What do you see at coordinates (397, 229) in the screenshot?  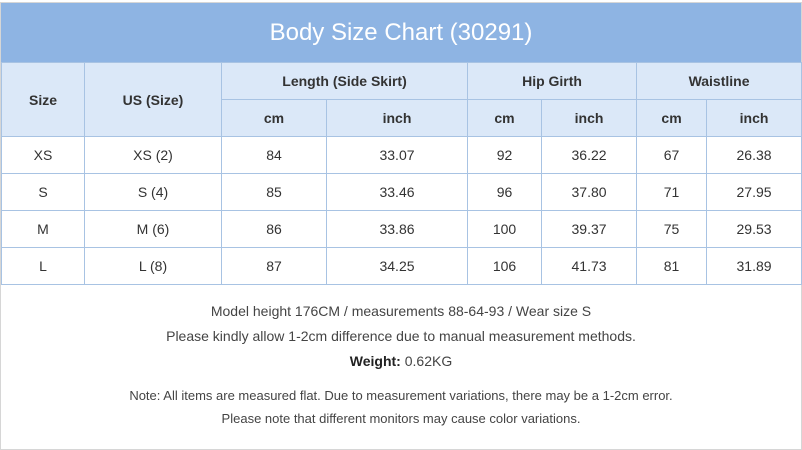 I see `table-cell: 33.86` at bounding box center [397, 229].